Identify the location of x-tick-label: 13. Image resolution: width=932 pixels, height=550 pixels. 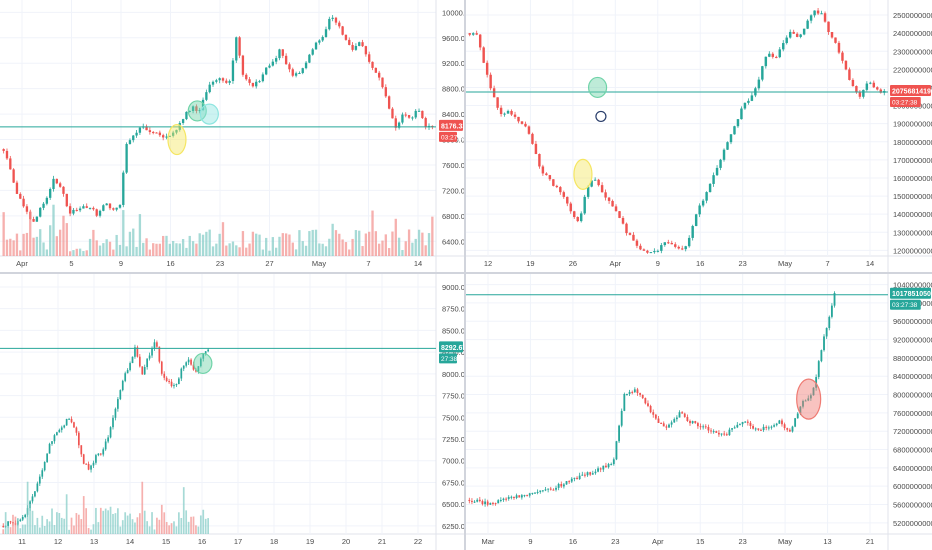
(827, 541).